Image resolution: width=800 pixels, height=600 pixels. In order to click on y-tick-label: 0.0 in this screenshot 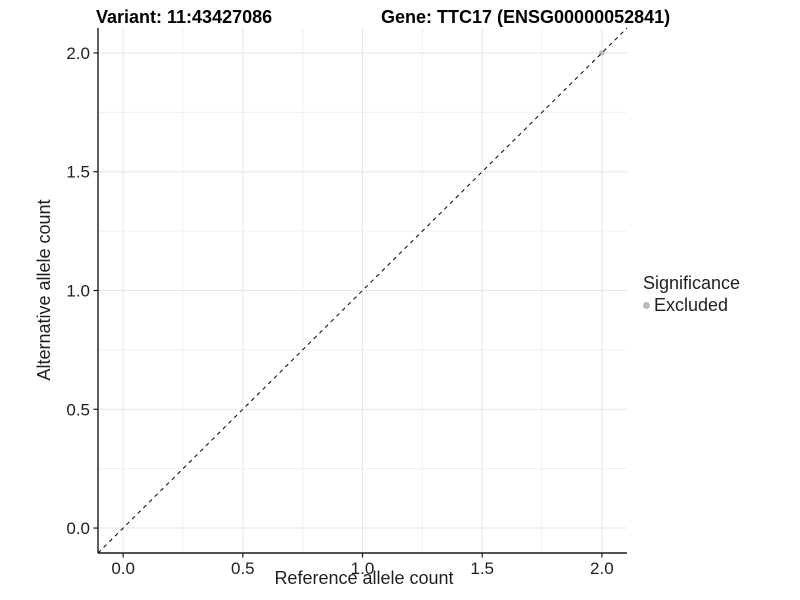, I will do `click(78, 528)`.